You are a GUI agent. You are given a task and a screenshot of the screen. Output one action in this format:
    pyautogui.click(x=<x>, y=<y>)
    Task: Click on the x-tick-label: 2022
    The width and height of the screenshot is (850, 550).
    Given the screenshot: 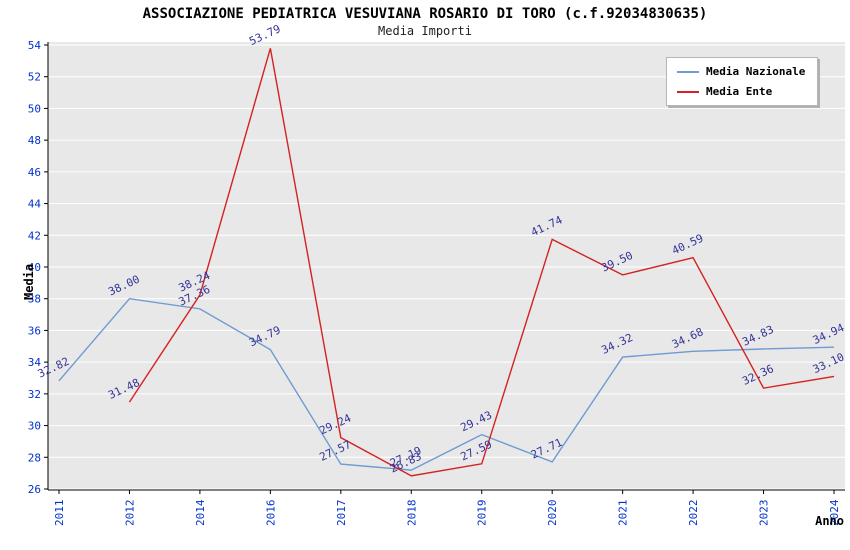 What is the action you would take?
    pyautogui.click(x=693, y=513)
    